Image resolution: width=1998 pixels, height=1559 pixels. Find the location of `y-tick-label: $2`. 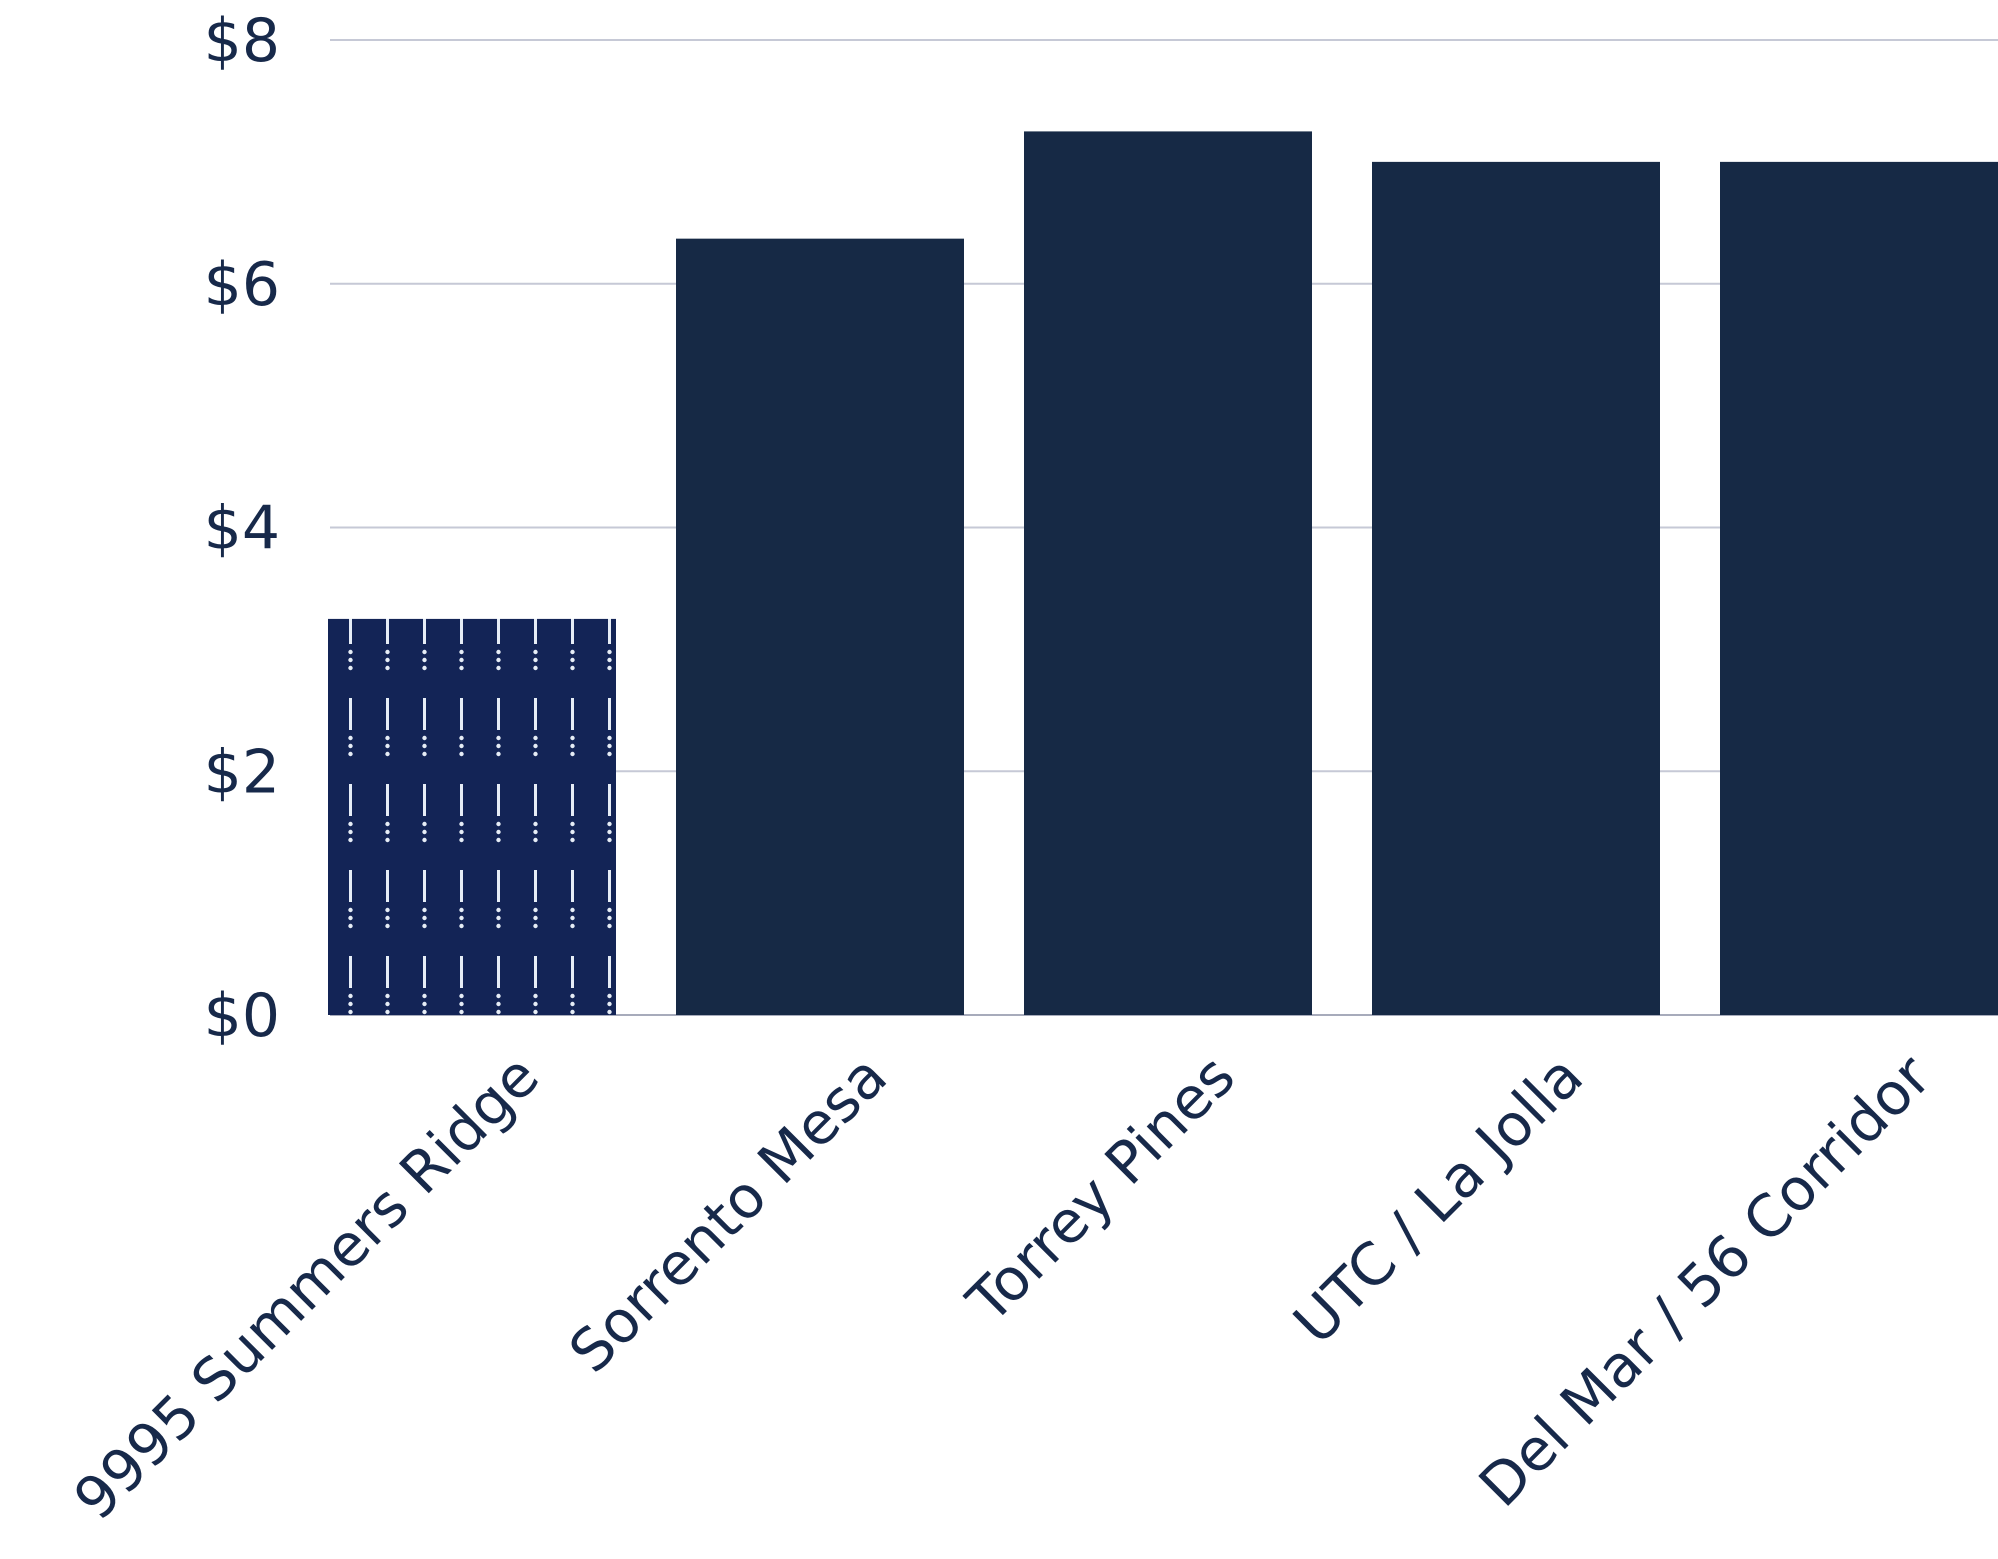

y-tick-label: $2 is located at coordinates (242, 772).